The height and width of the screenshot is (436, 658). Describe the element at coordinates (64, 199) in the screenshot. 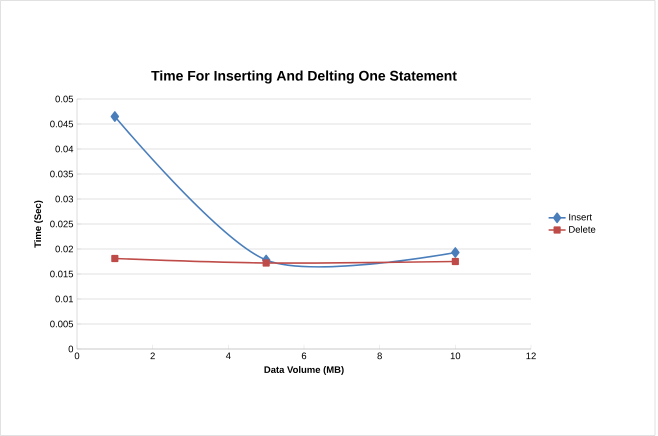

I see `y-tick-label: 0.03` at that location.